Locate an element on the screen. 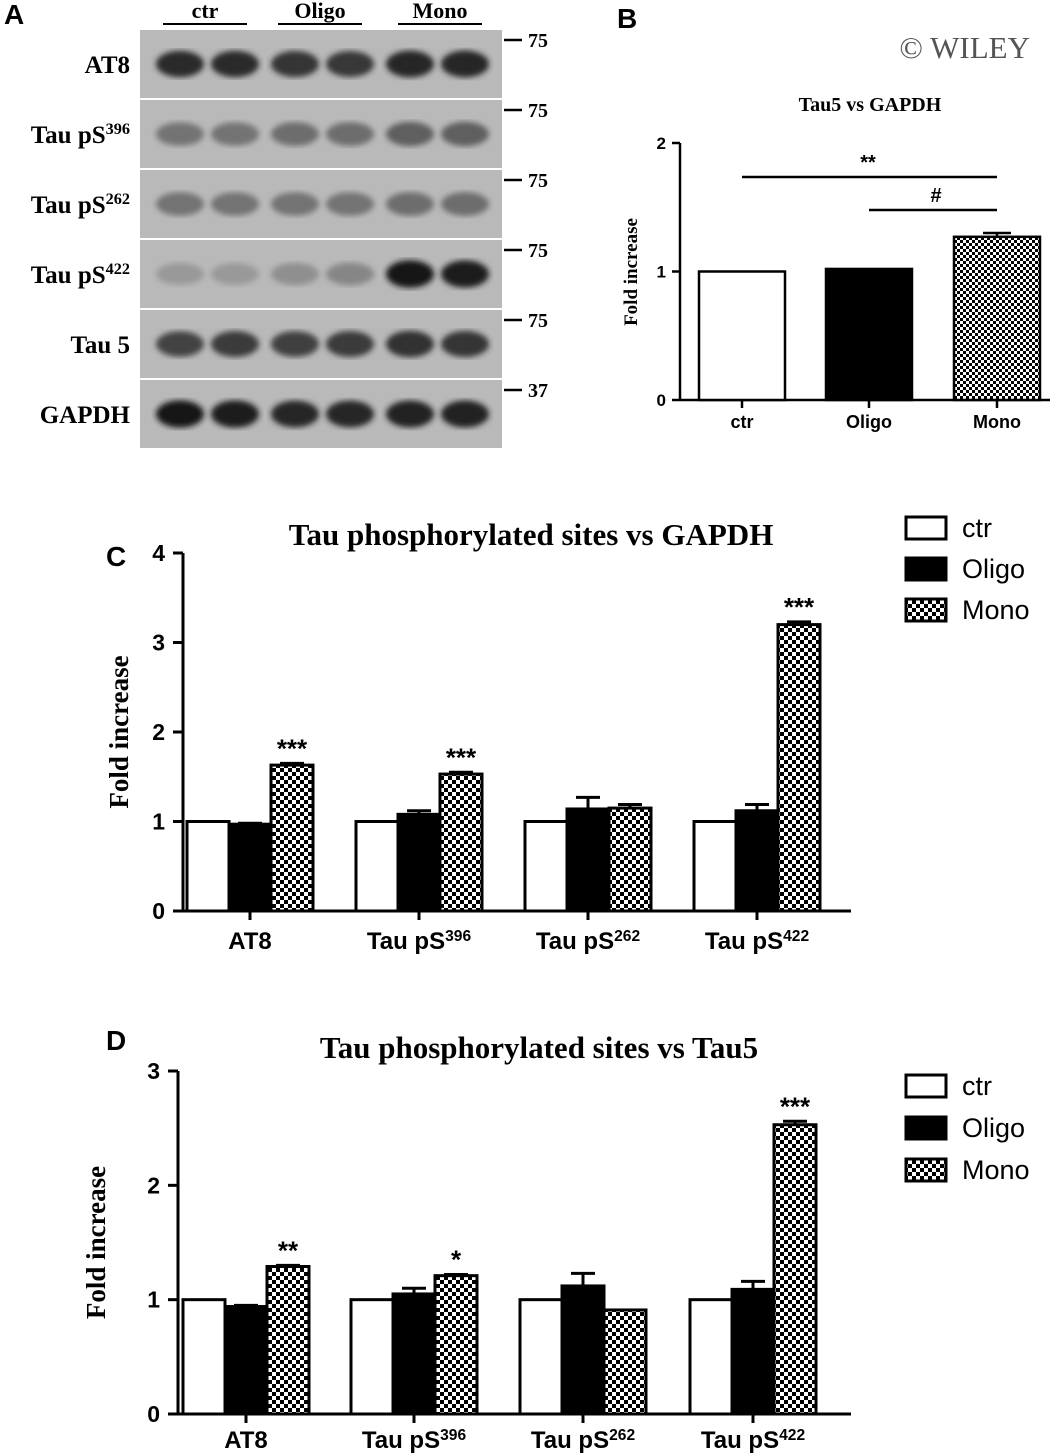 Image resolution: width=1064 pixels, height=1456 pixels. significance-label: * is located at coordinates (456, 1260).